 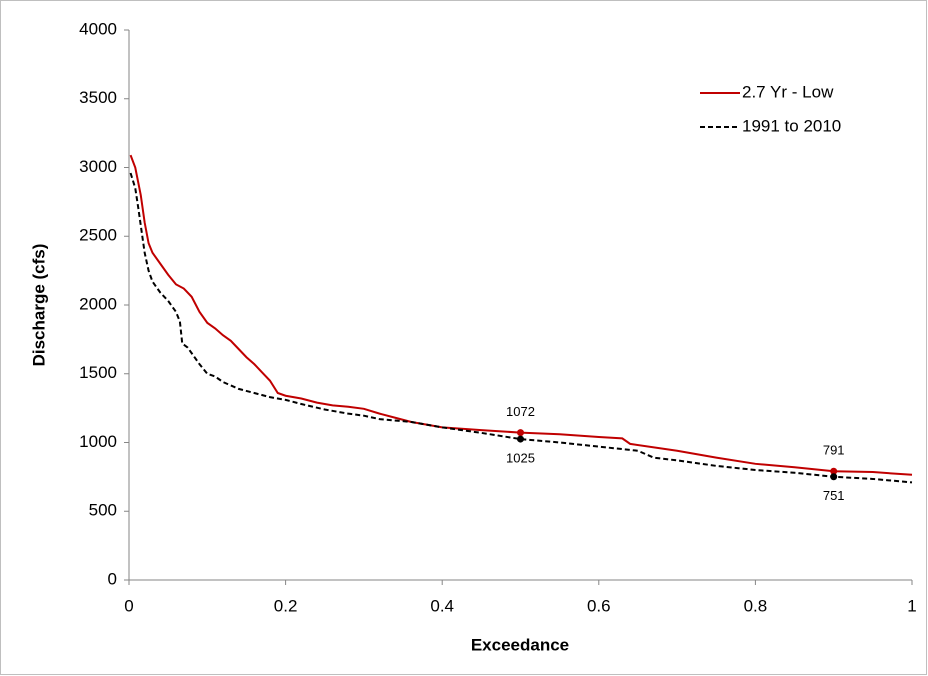 What do you see at coordinates (834, 495) in the screenshot?
I see `point-label: 751` at bounding box center [834, 495].